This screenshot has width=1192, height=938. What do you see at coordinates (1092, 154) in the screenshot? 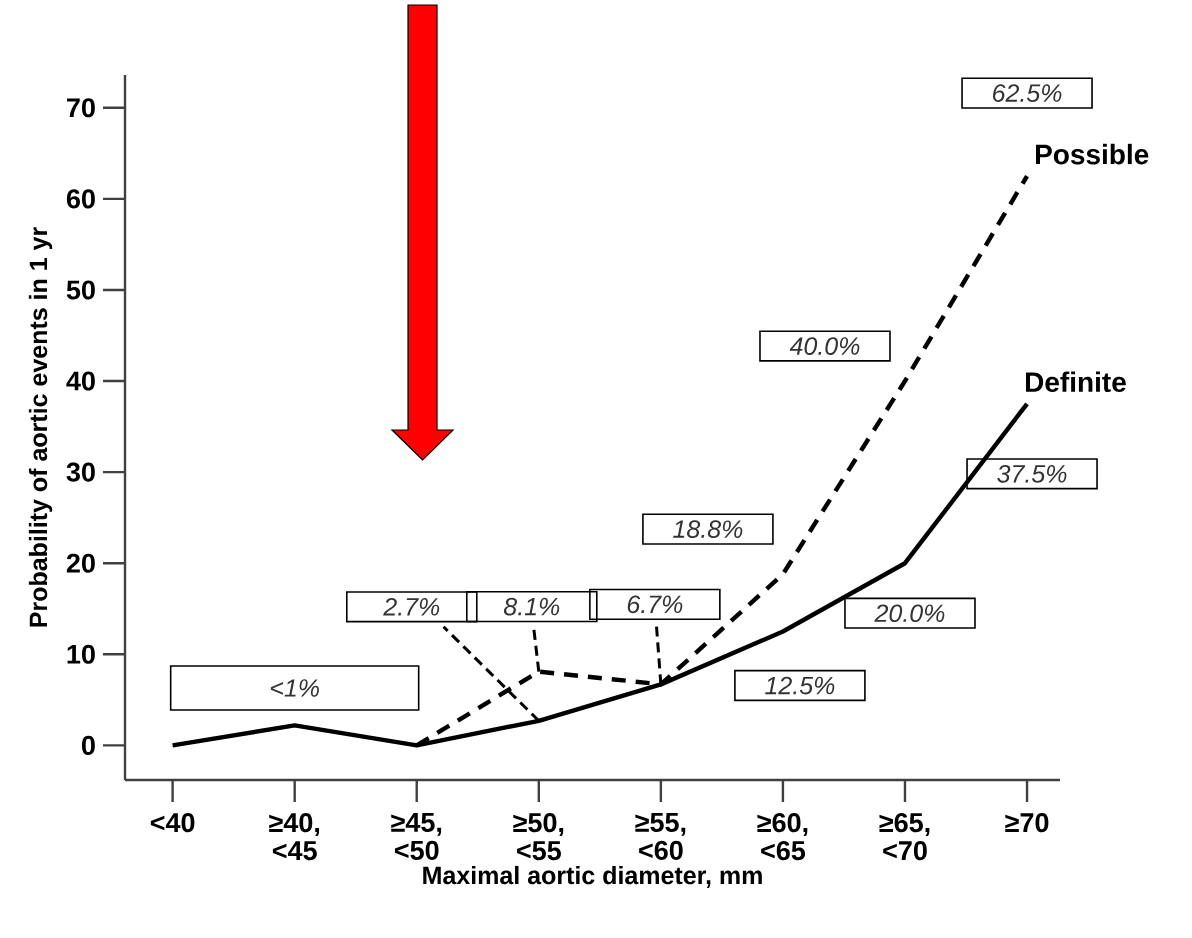
I see `series-label: Possible` at bounding box center [1092, 154].